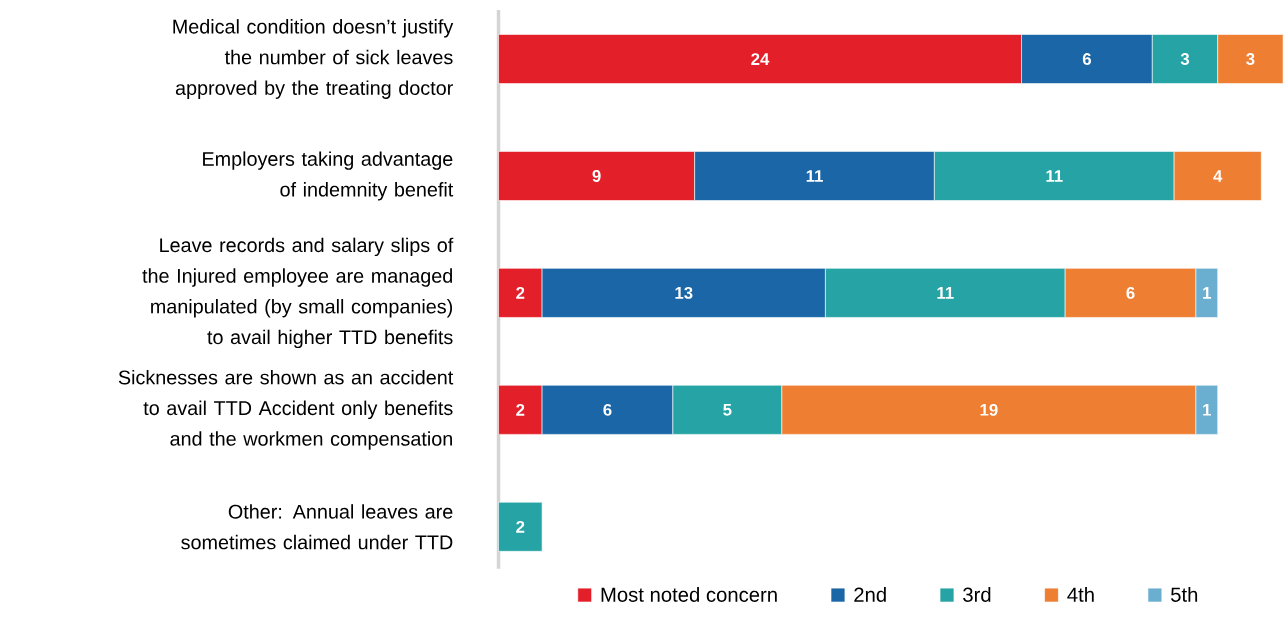 The height and width of the screenshot is (634, 1287). What do you see at coordinates (313, 59) in the screenshot?
I see `y-tick-label: Medical condition doesn’t justify the number of sick leaves approved by the treating doctor` at bounding box center [313, 59].